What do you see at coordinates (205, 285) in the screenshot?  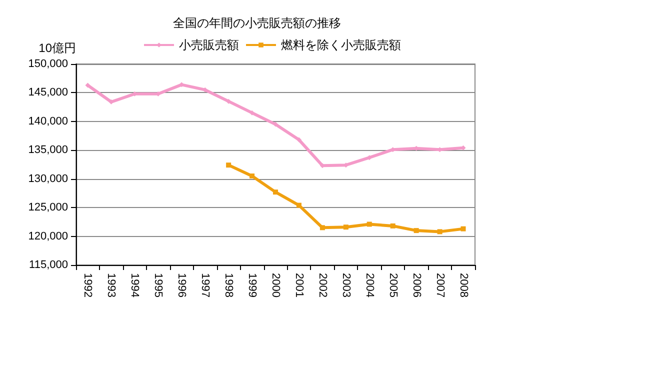 I see `x-tick-label: 1997` at bounding box center [205, 285].